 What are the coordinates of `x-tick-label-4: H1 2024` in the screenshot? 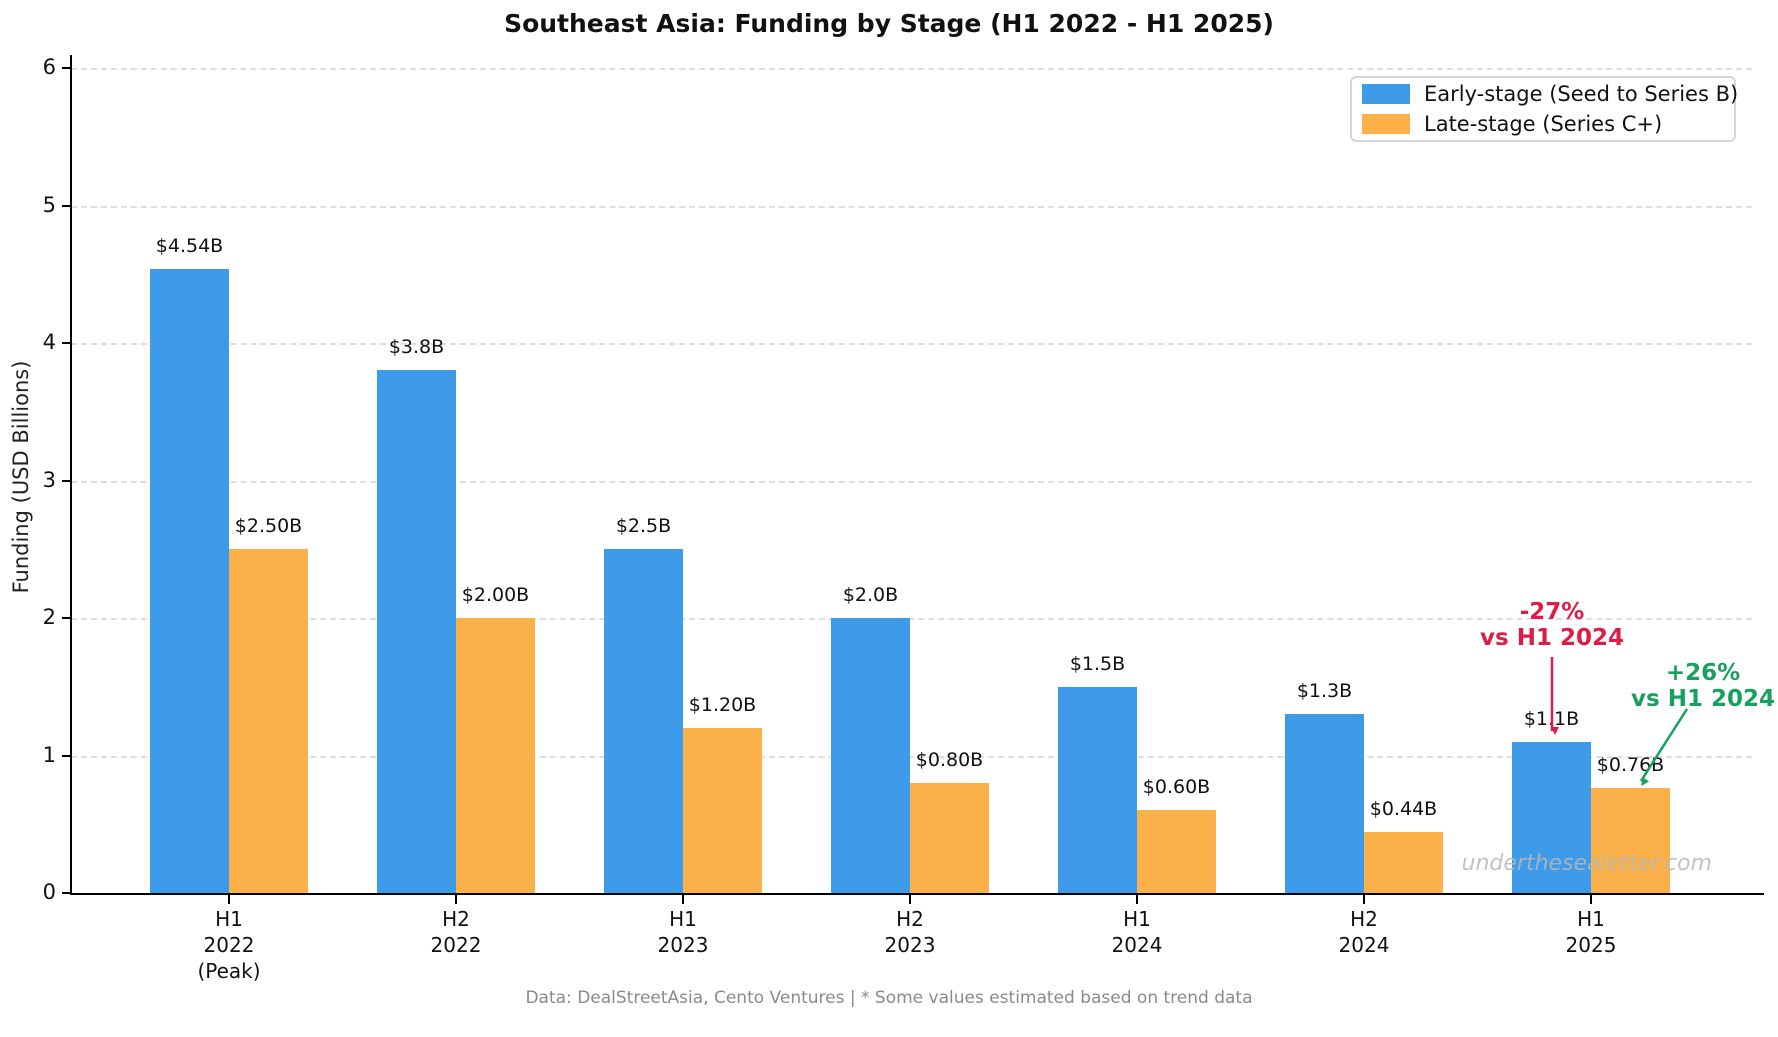 It's located at (1137, 932).